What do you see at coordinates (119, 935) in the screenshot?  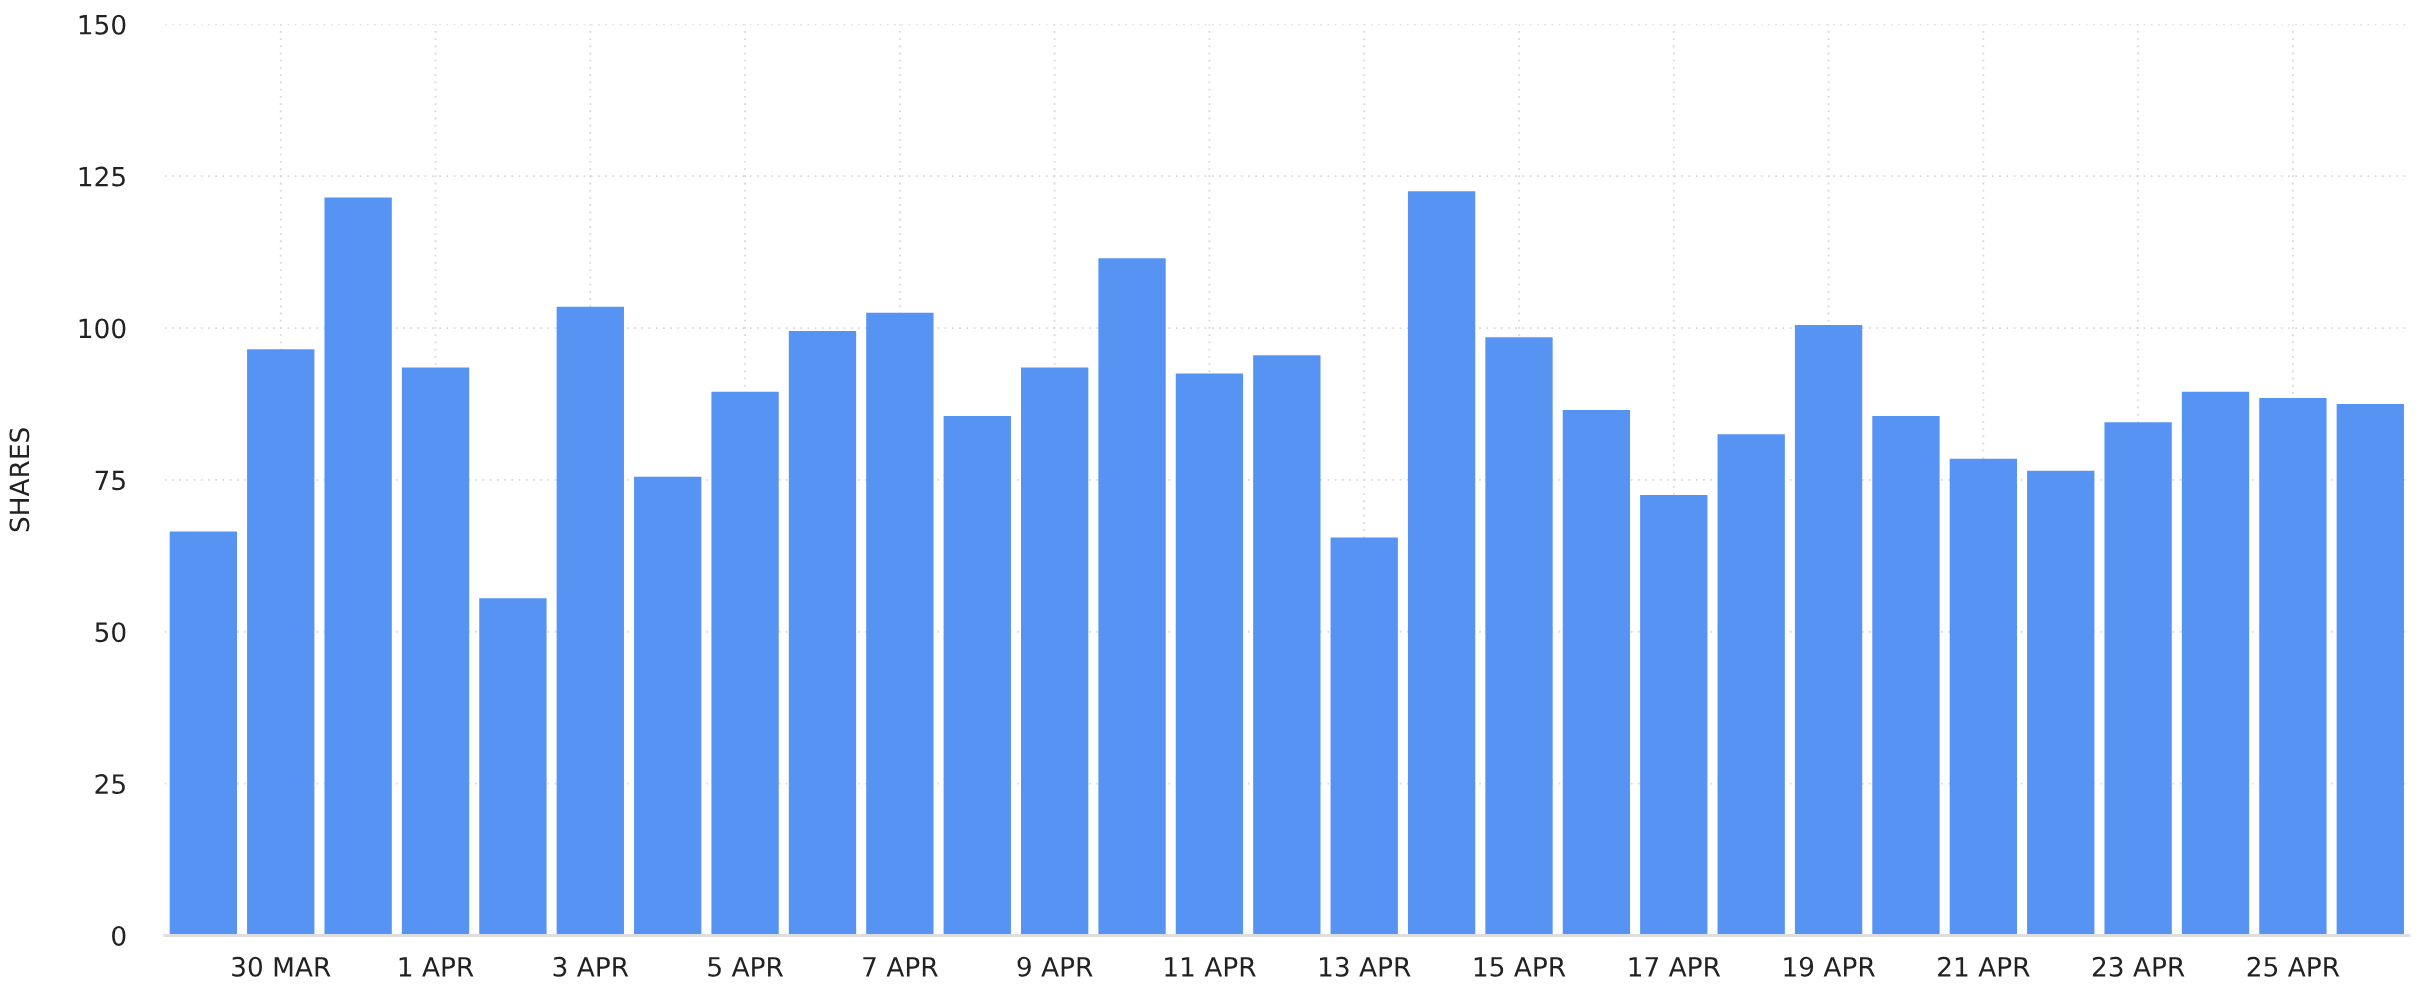 I see `y-tick-label: 0` at bounding box center [119, 935].